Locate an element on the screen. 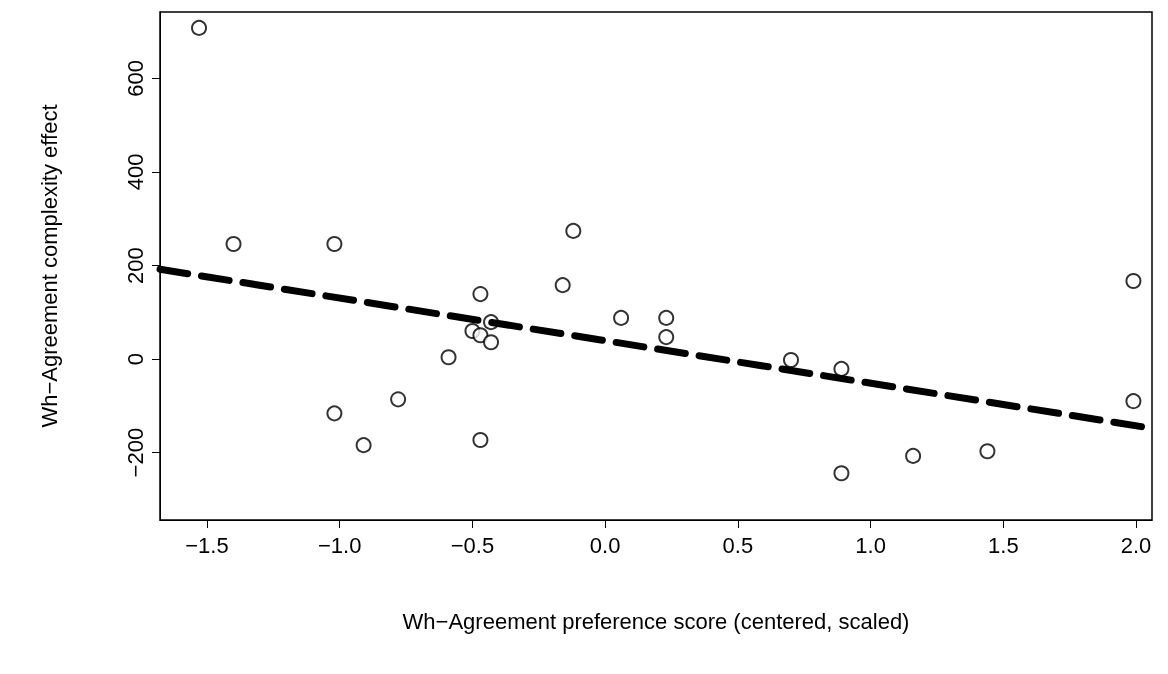  x-tick-label: 1.0 is located at coordinates (870, 545).